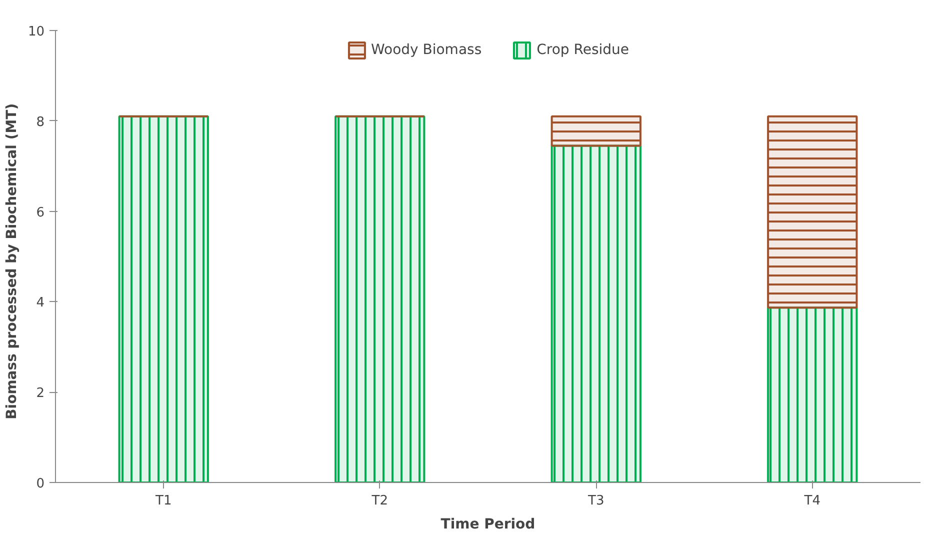 This screenshot has height=544, width=935. Describe the element at coordinates (12, 261) in the screenshot. I see `y-axis-title: Biomass processed by Biochemical (MT)` at that location.